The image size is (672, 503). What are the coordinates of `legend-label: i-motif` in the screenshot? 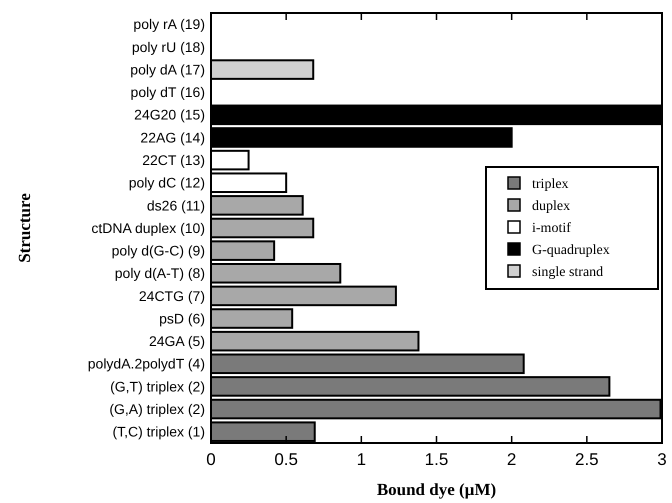 It's located at (552, 228).